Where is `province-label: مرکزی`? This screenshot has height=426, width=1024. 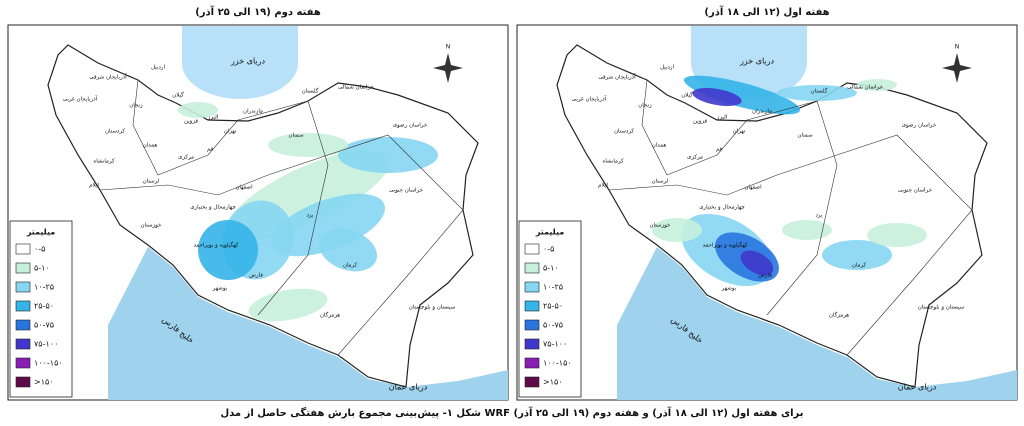
province-label: مرکزی is located at coordinates (695, 157).